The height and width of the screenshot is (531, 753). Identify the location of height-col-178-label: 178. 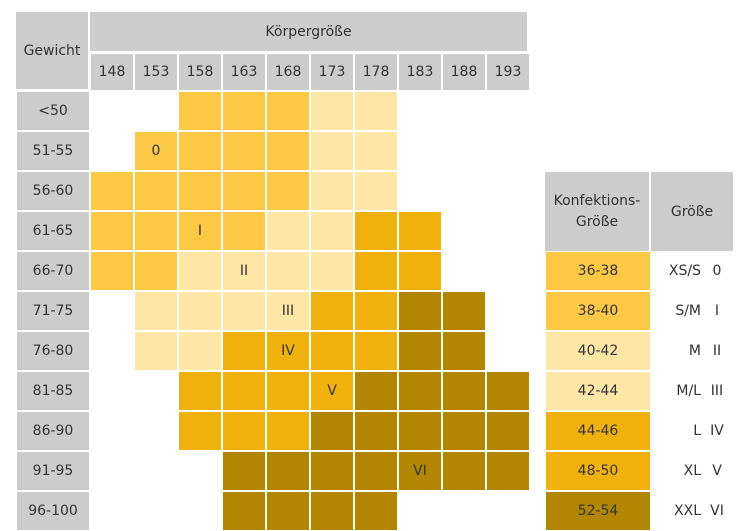
(376, 72).